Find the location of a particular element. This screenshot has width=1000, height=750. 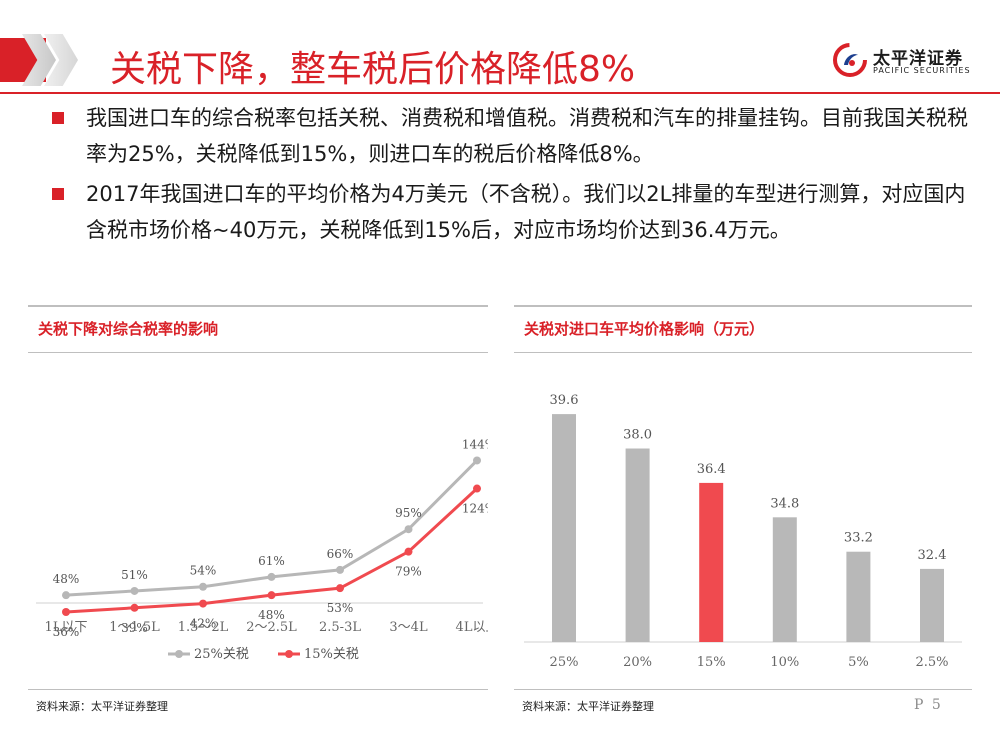

legend-label: 25%关税 is located at coordinates (221, 654).